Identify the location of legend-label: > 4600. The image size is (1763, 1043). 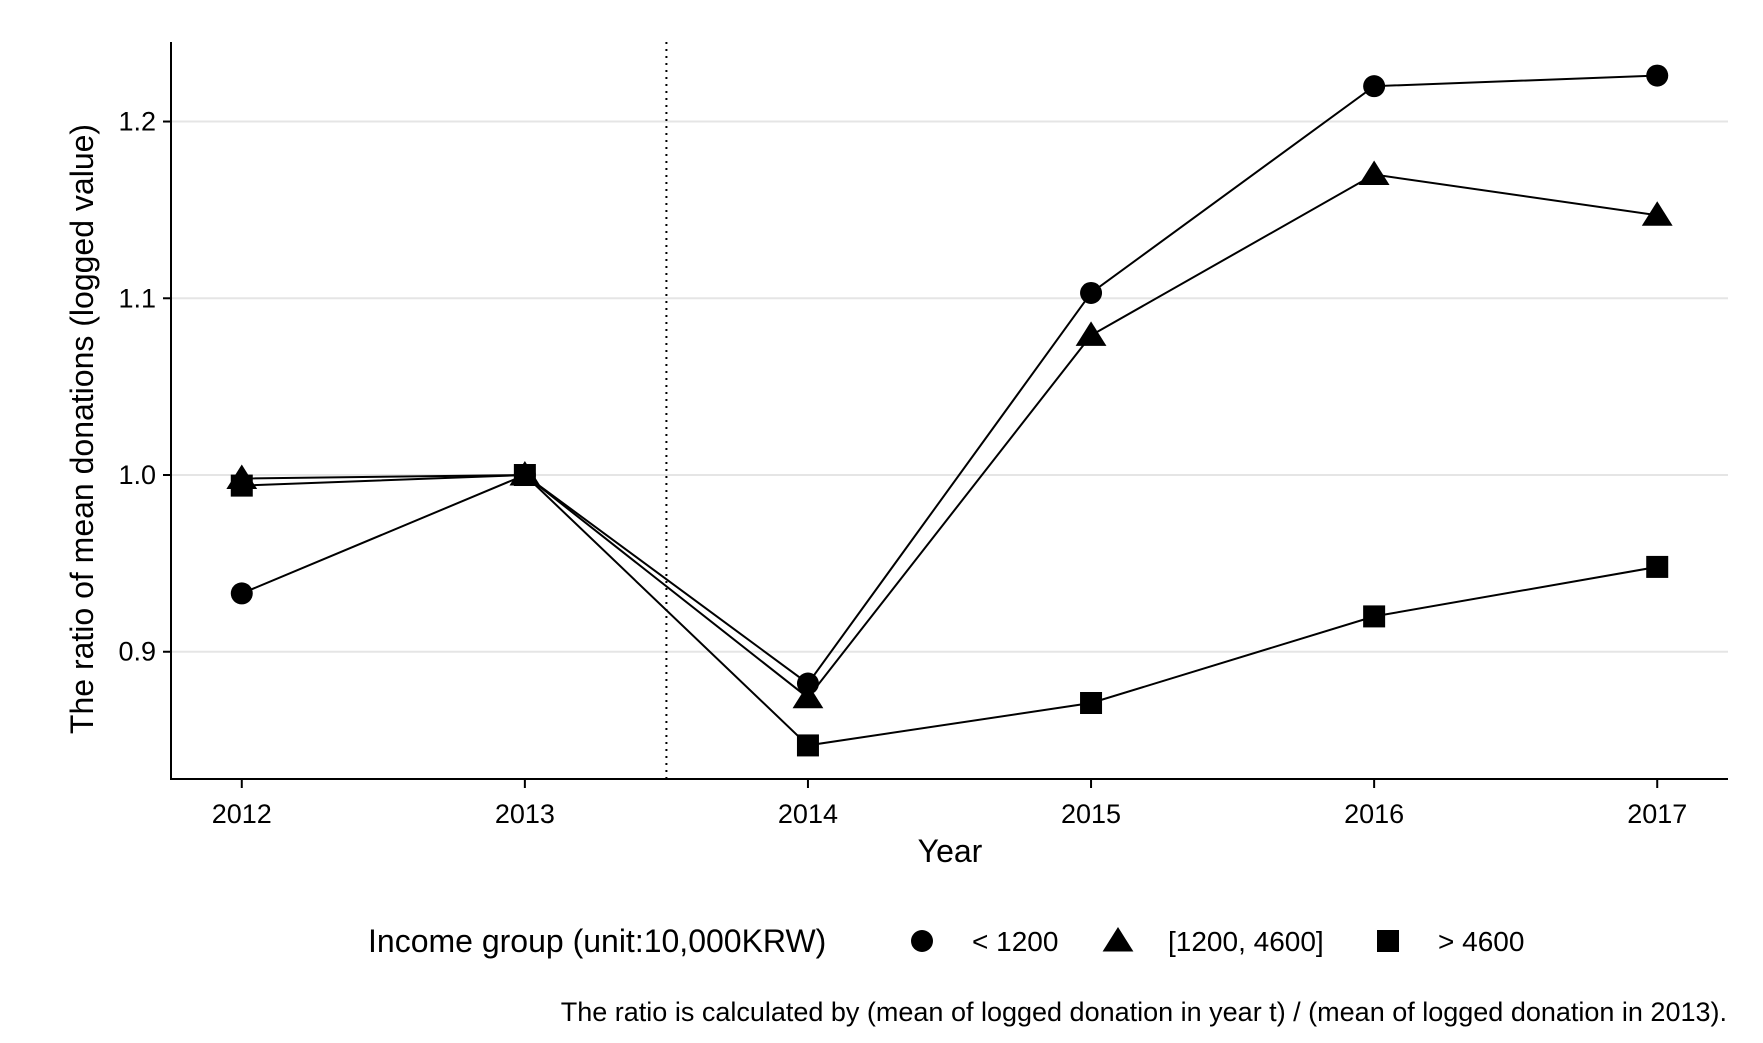
(1481, 941).